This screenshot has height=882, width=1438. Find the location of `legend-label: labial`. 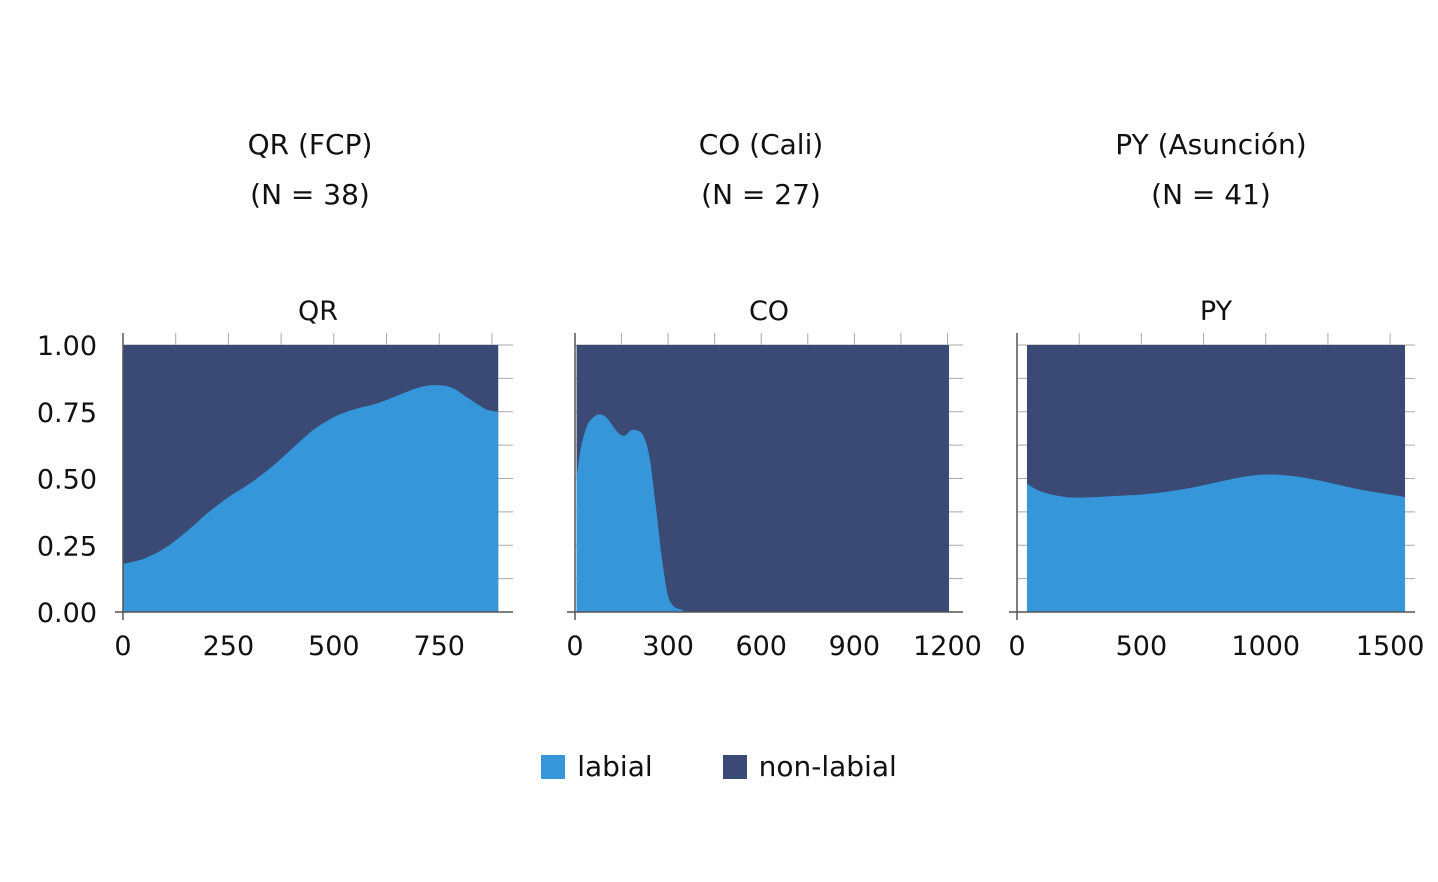

legend-label: labial is located at coordinates (615, 766).